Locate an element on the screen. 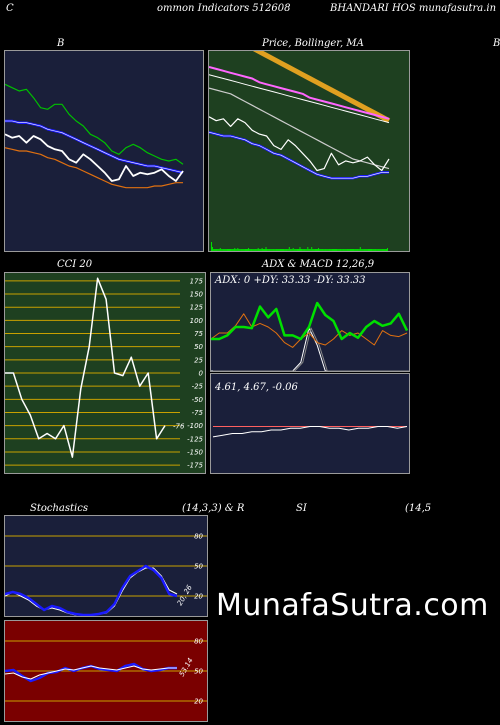 Image resolution: width=500 pixels, height=725 pixels. bb-middle-highlight is located at coordinates (94, 146).